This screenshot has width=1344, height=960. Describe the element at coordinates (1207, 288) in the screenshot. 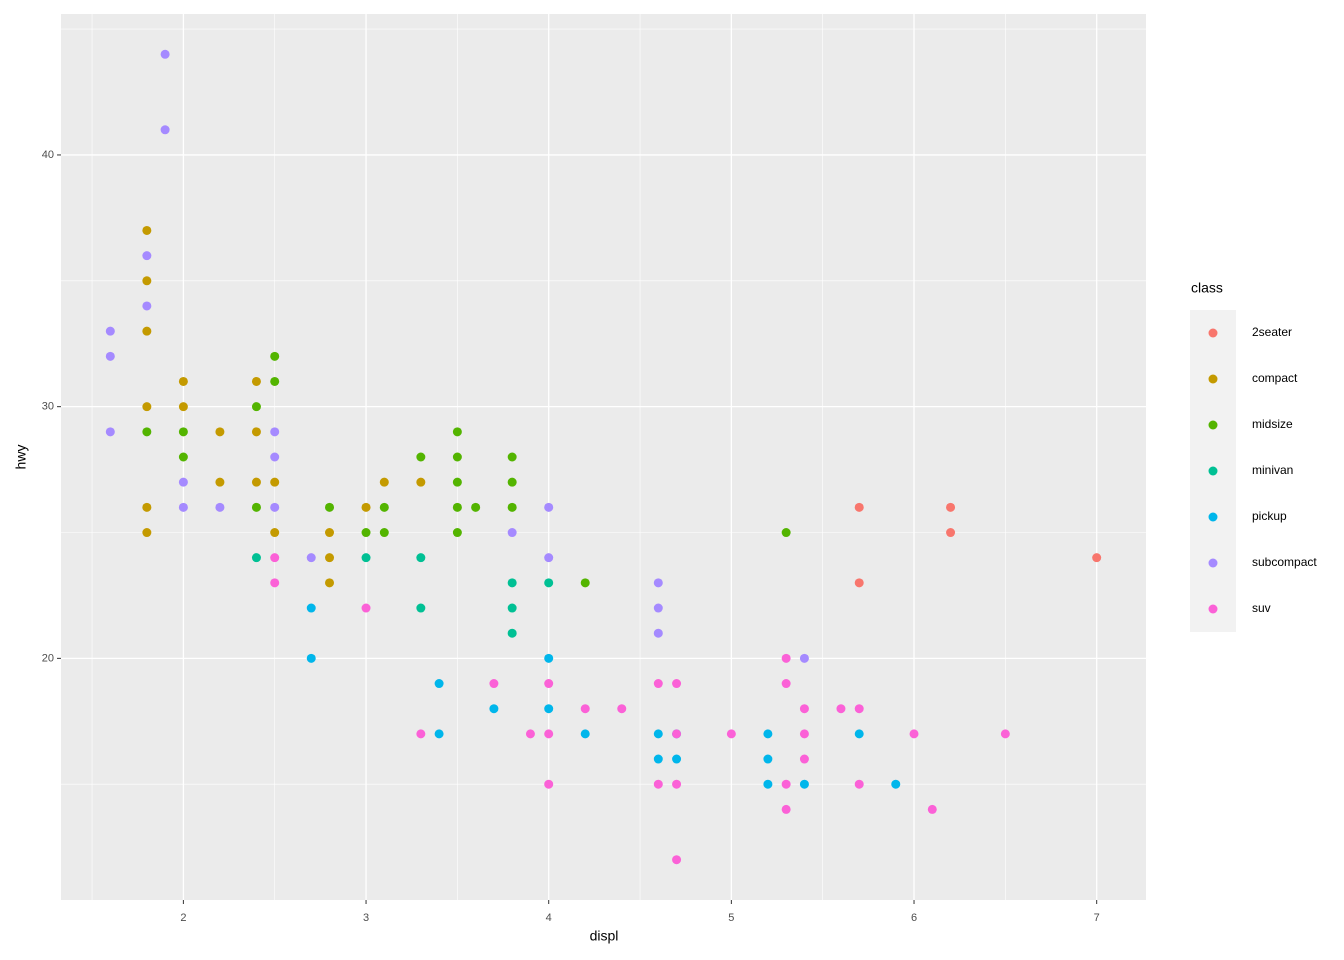

I see `legend-title: class` at that location.